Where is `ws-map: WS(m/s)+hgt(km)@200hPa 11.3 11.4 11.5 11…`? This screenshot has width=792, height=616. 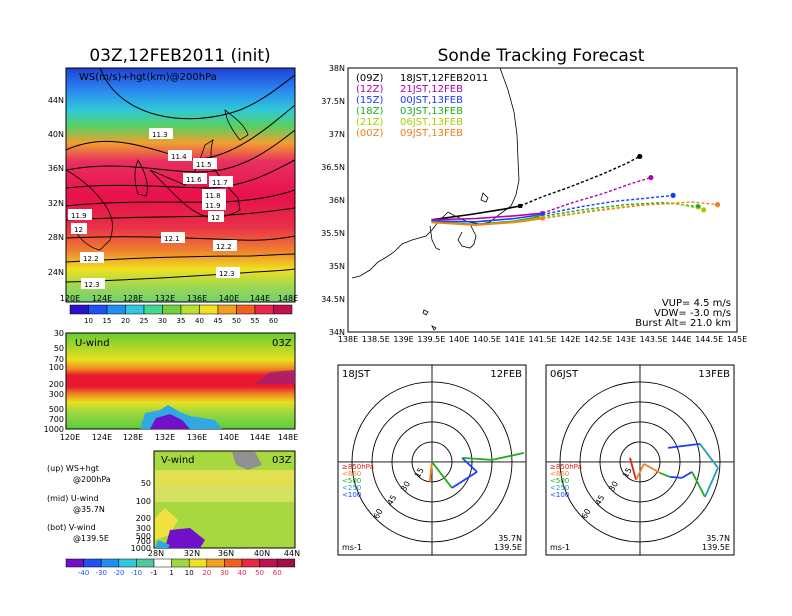
ws-map: WS(m/s)+hgt(km)@200hPa 11.3 11.4 11.5 11… is located at coordinates (173, 185).